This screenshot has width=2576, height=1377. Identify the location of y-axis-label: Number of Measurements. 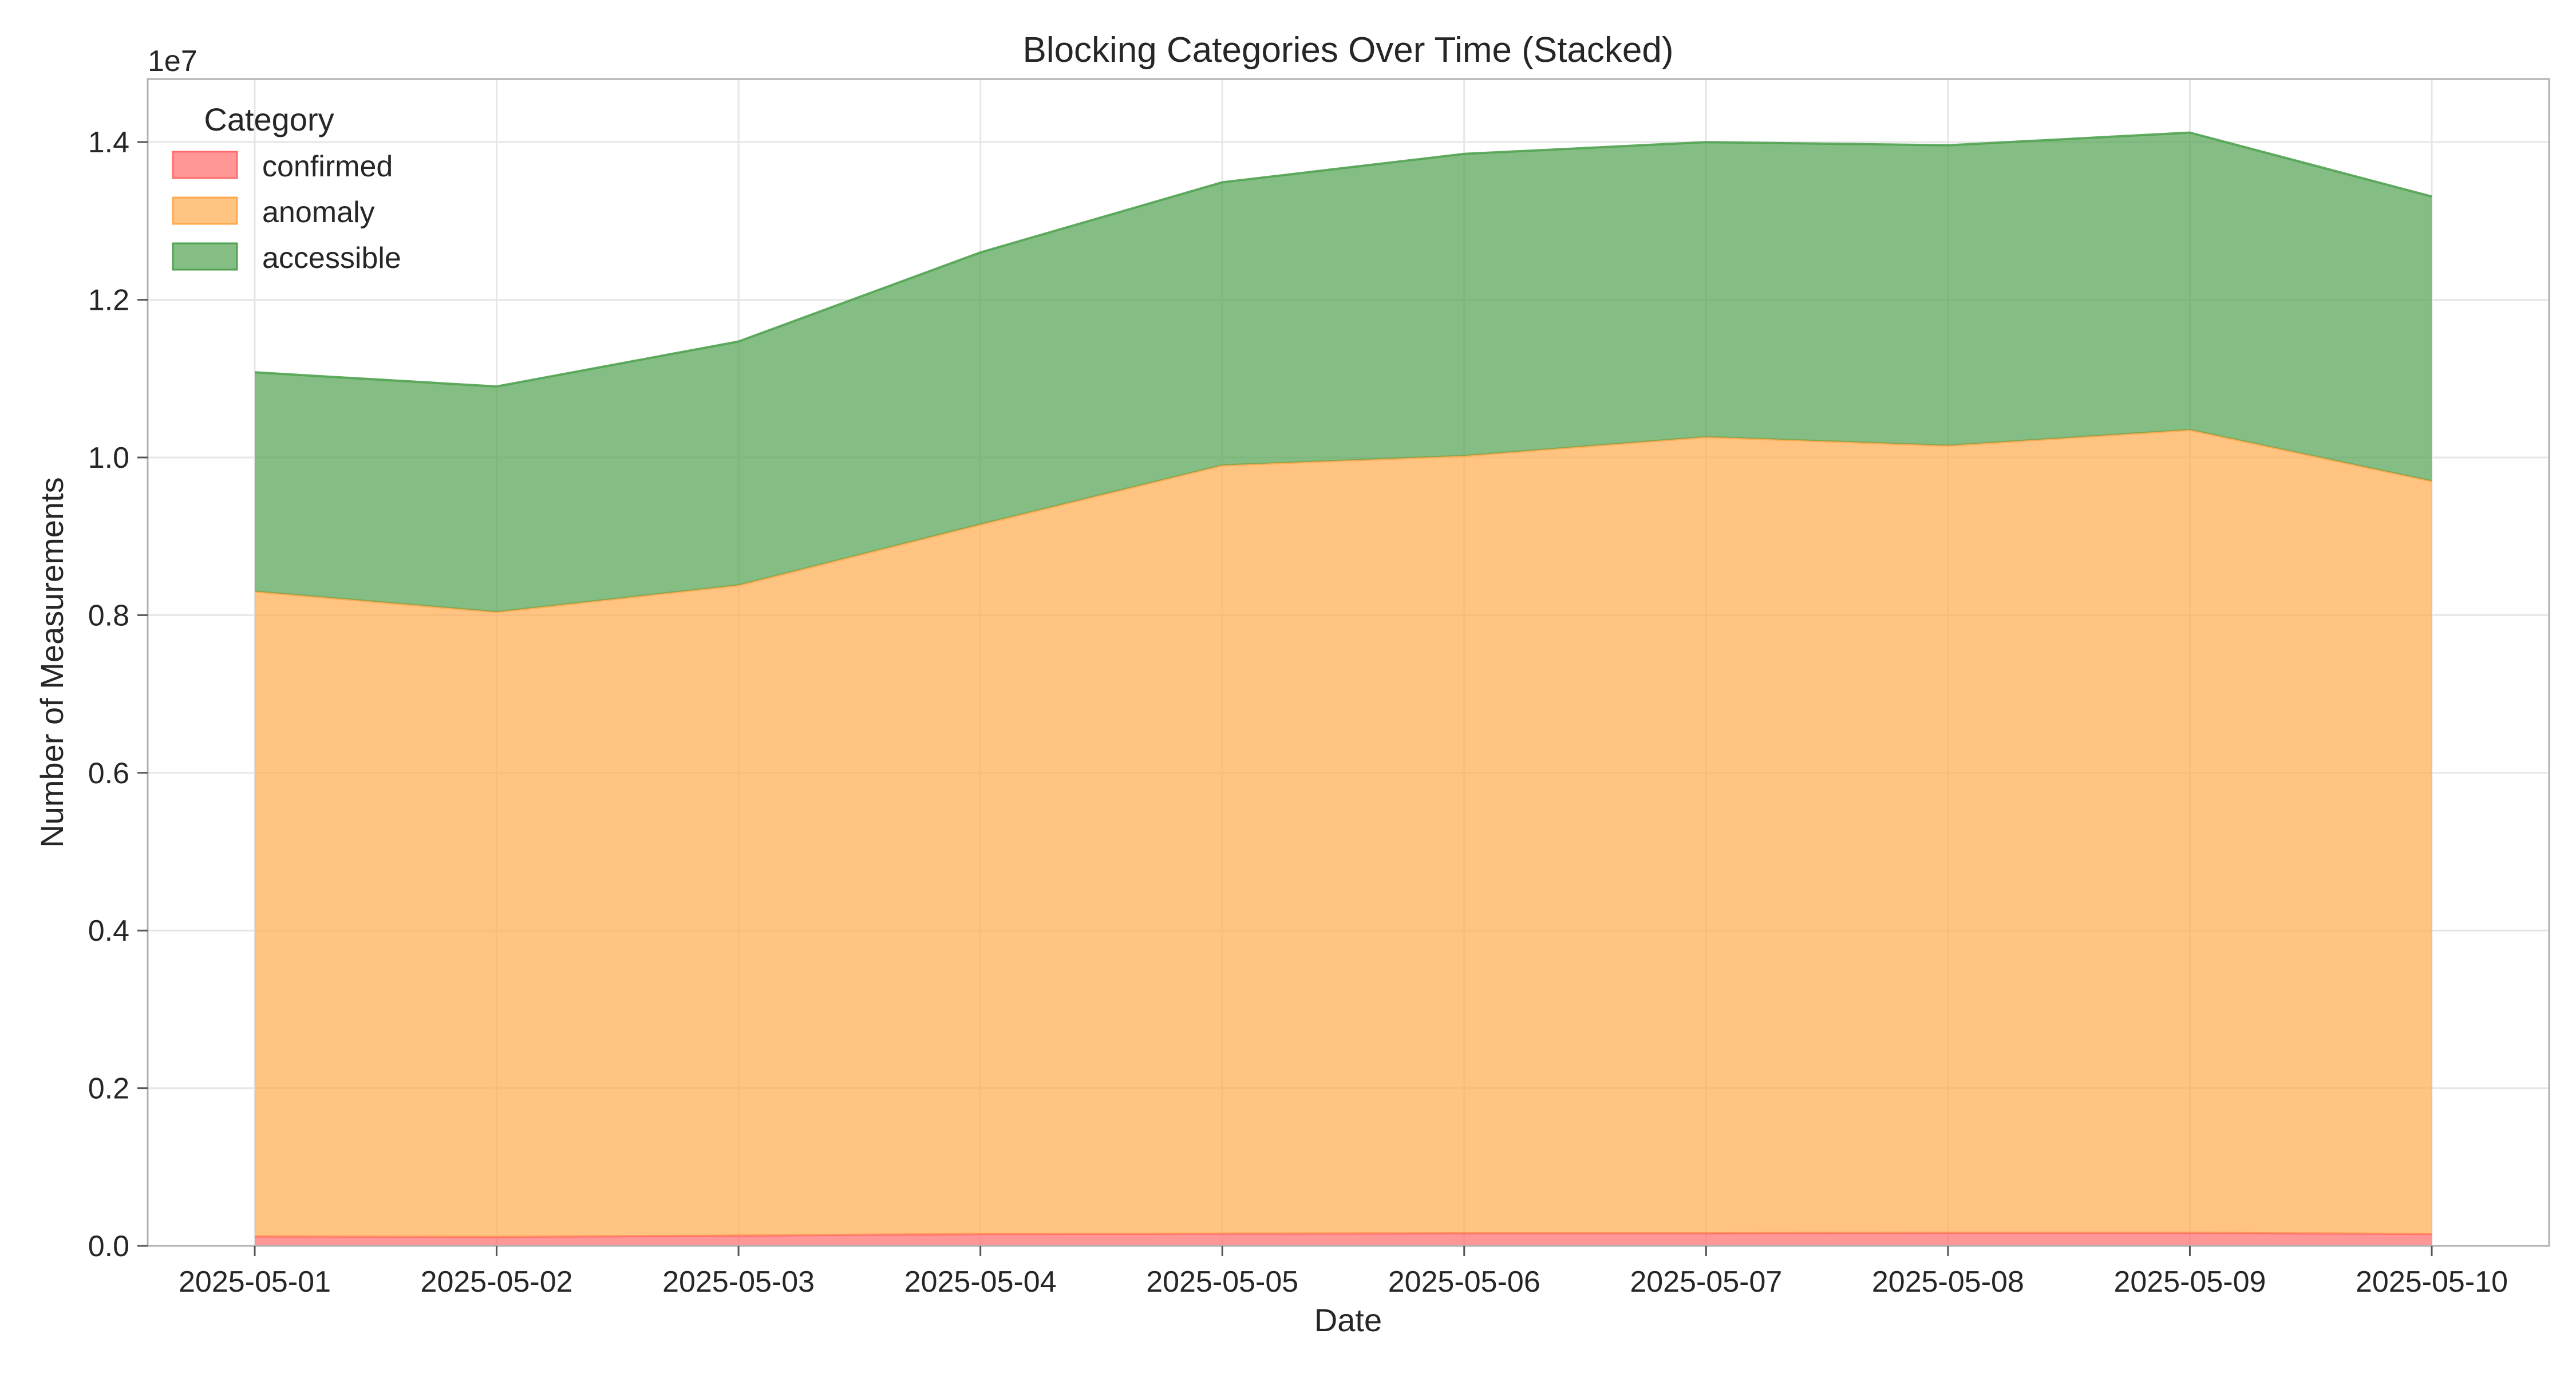
(52, 662).